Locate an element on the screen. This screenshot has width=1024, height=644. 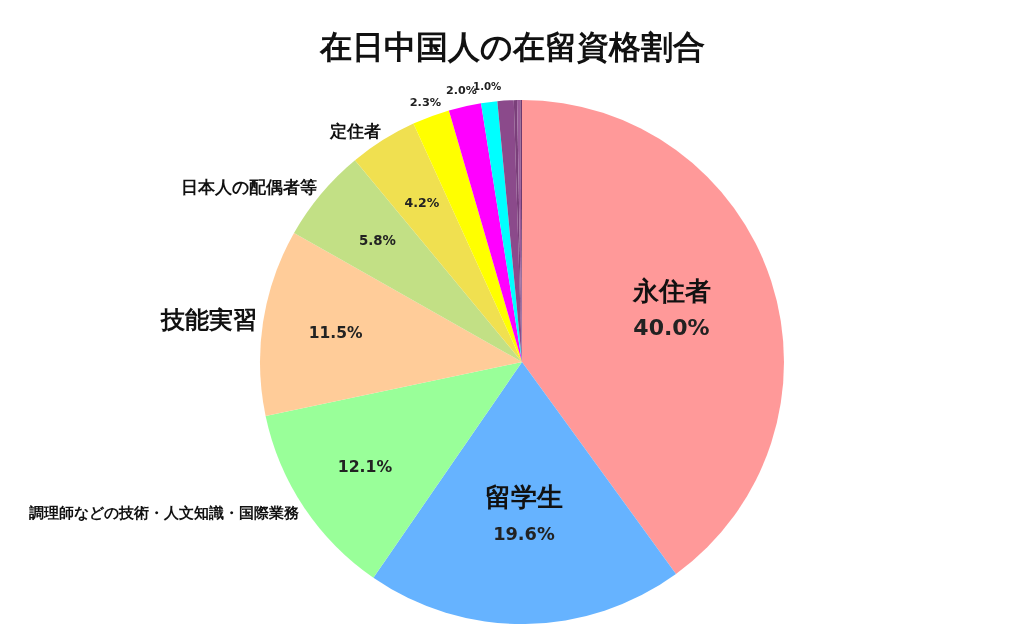
slice-label: 技能実習 is located at coordinates (208, 320).